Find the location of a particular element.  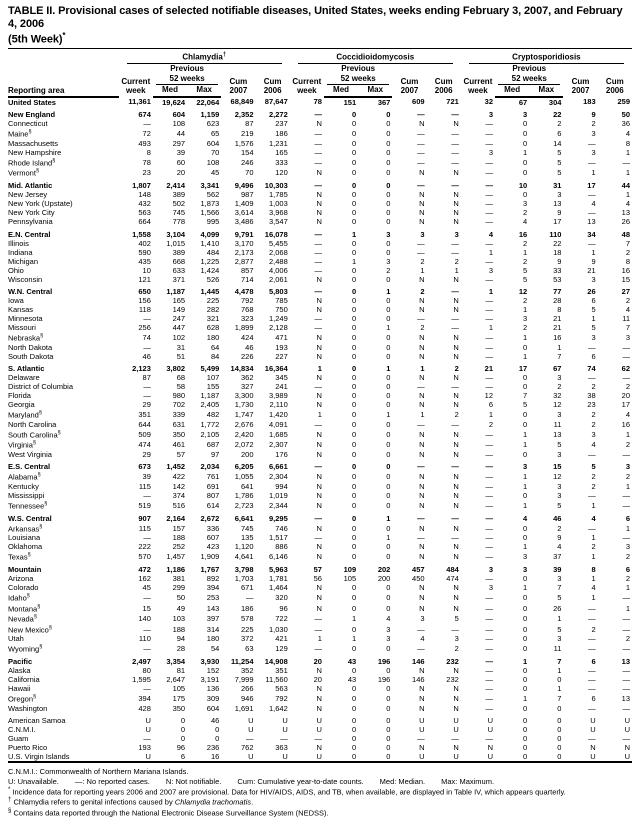

value-cell: 2,877 is located at coordinates (244, 261).